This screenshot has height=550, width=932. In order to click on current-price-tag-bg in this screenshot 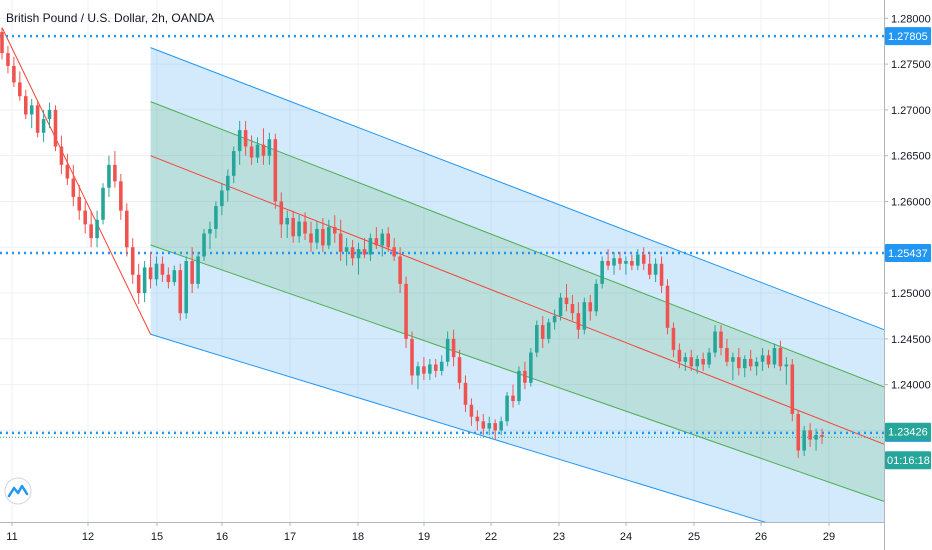, I will do `click(908, 431)`.